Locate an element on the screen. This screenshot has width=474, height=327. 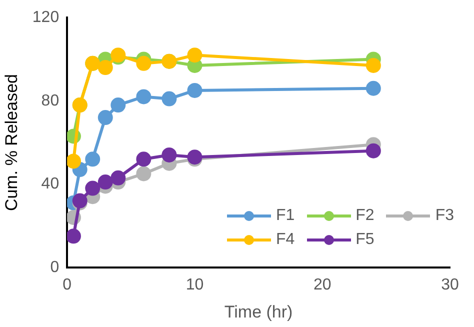
legend-label: F5 is located at coordinates (365, 240).